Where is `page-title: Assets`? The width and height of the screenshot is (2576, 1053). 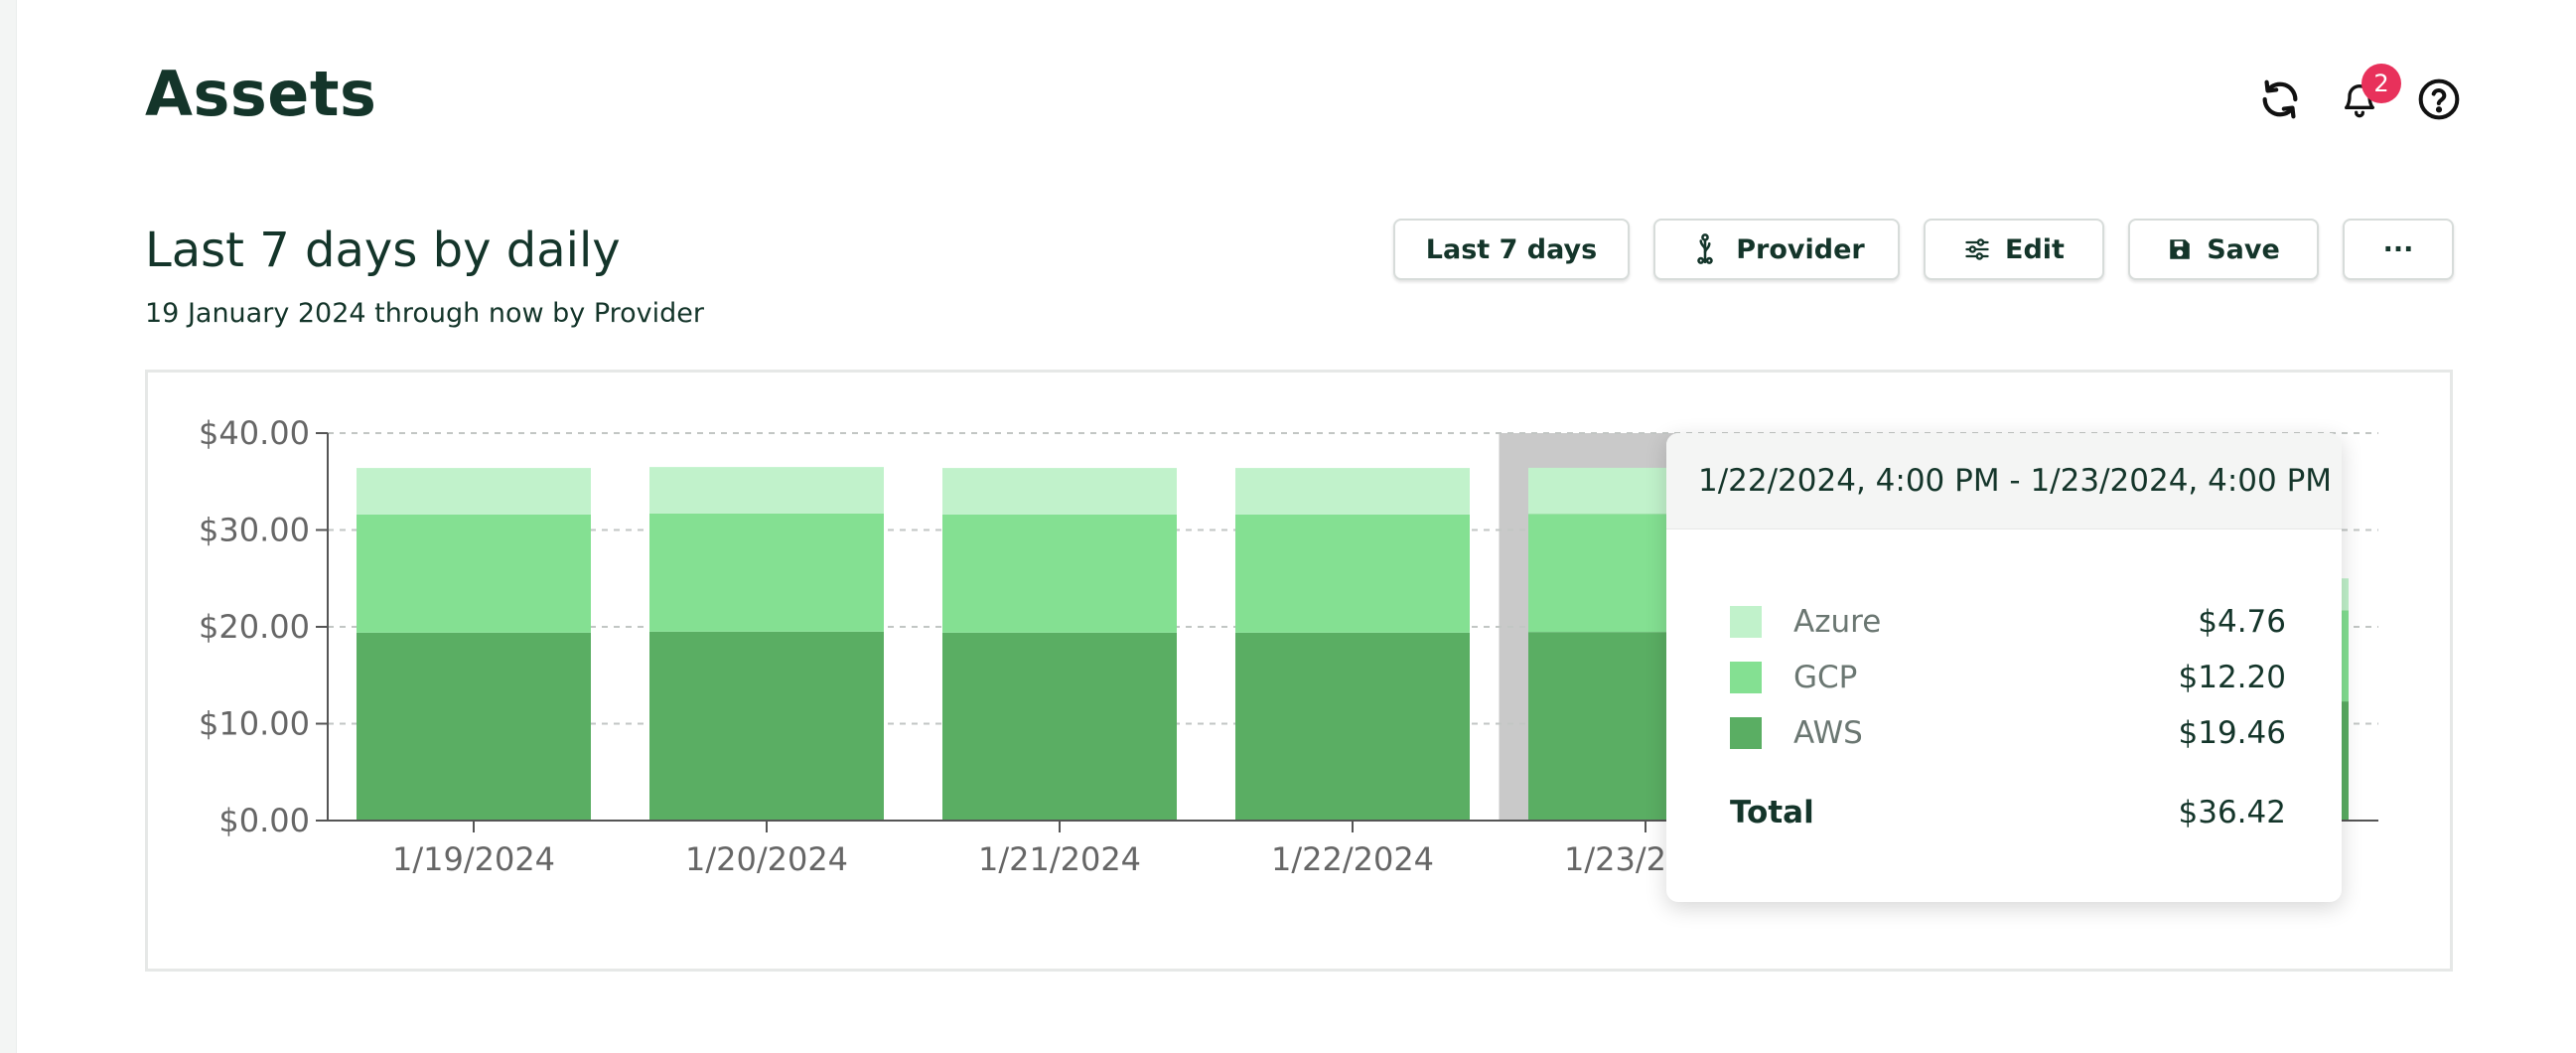
page-title: Assets is located at coordinates (261, 94).